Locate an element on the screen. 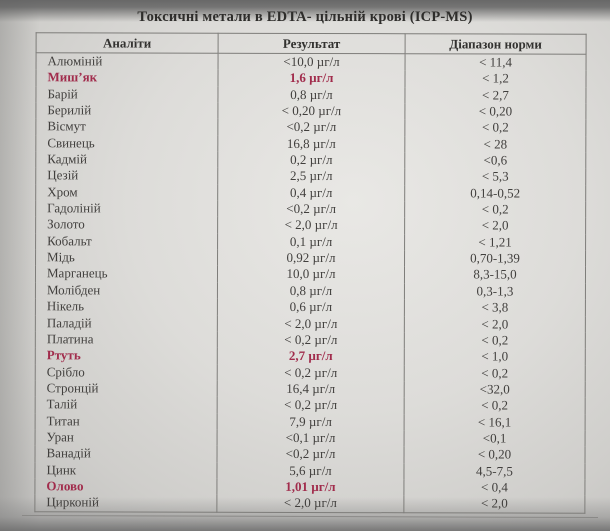  result-cell: 1,6 µг/л is located at coordinates (311, 78).